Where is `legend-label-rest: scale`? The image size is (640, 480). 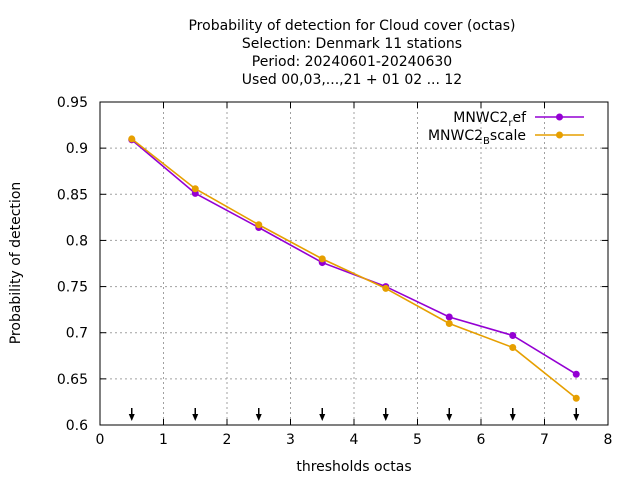
legend-label-rest: scale is located at coordinates (508, 136).